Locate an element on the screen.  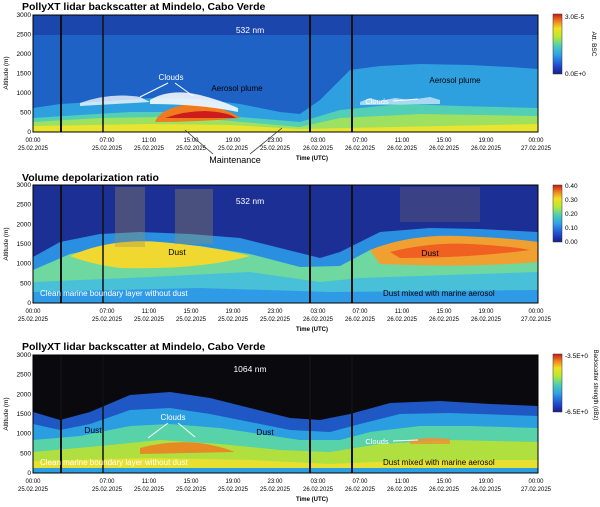
chart-title: Volume depolarization ratio is located at coordinates (90, 178).